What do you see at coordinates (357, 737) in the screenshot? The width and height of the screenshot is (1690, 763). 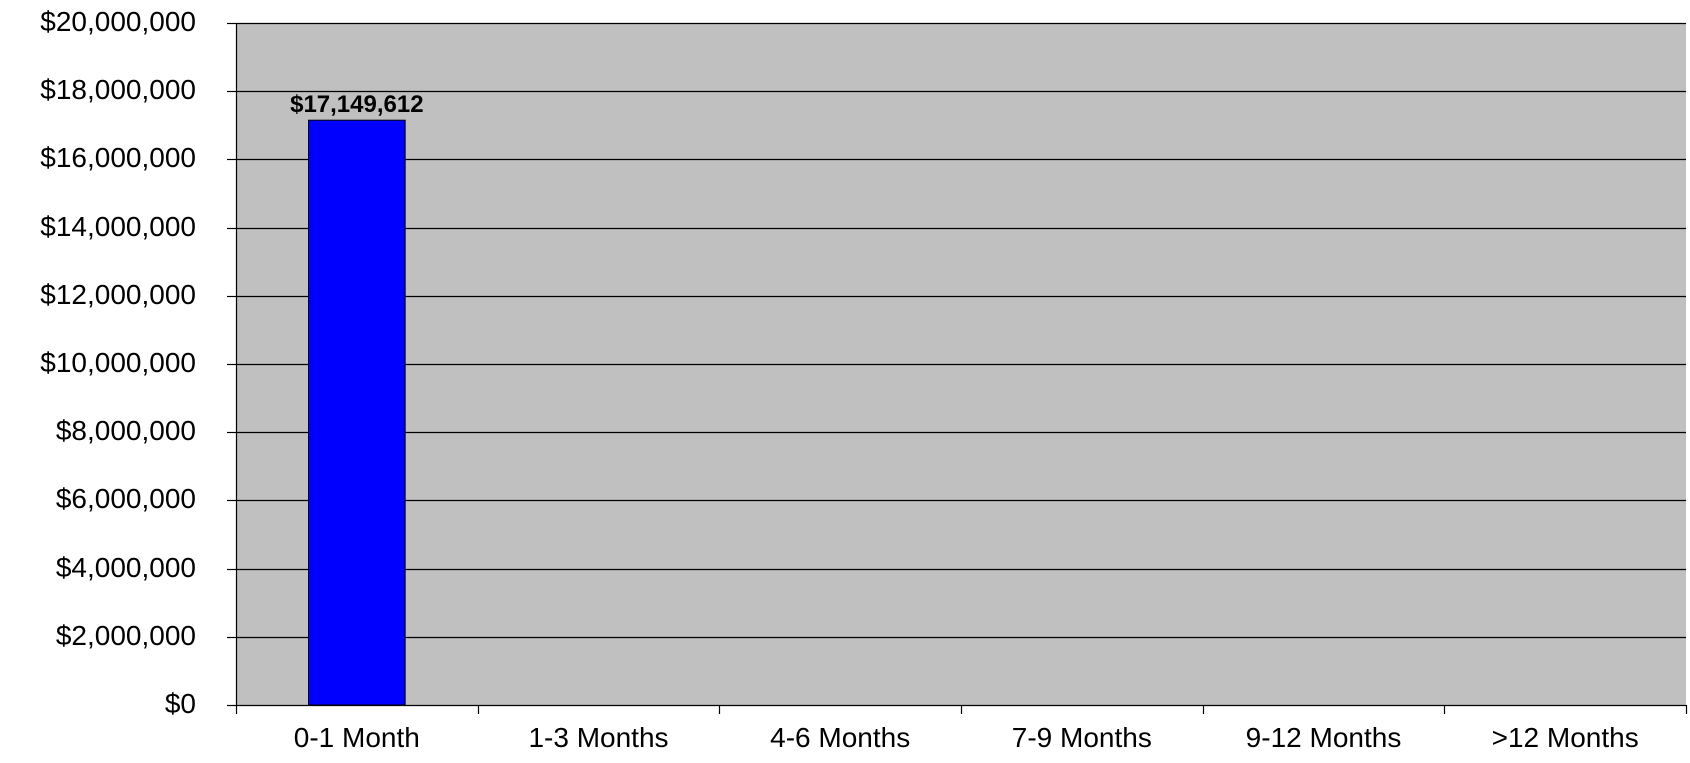 I see `x-tick-label: 0-1 Month` at bounding box center [357, 737].